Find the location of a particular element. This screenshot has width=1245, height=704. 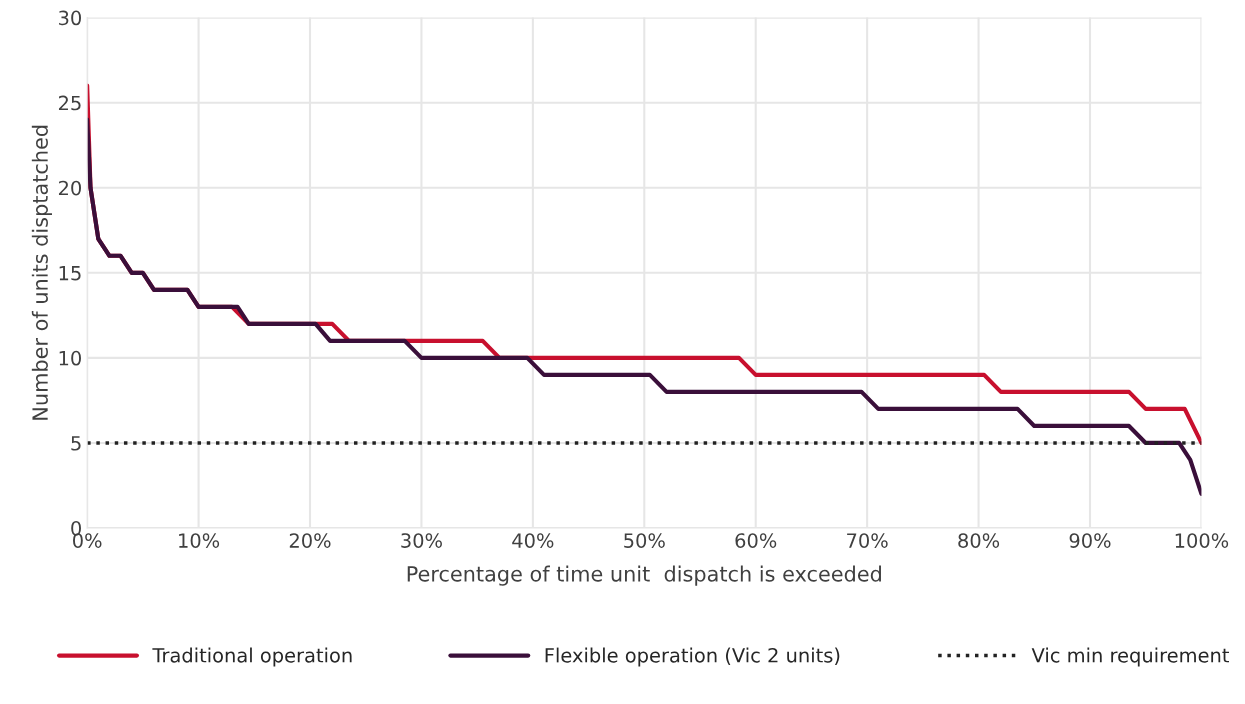

y-tick-label: 5 is located at coordinates (76, 443).